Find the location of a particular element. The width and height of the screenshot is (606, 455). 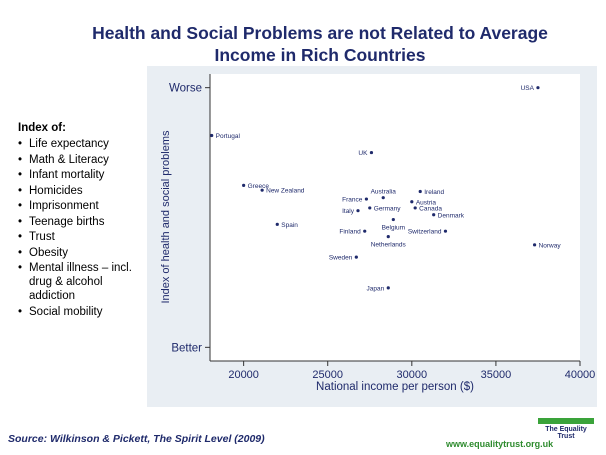

x-tick-label: 40000 is located at coordinates (580, 375).